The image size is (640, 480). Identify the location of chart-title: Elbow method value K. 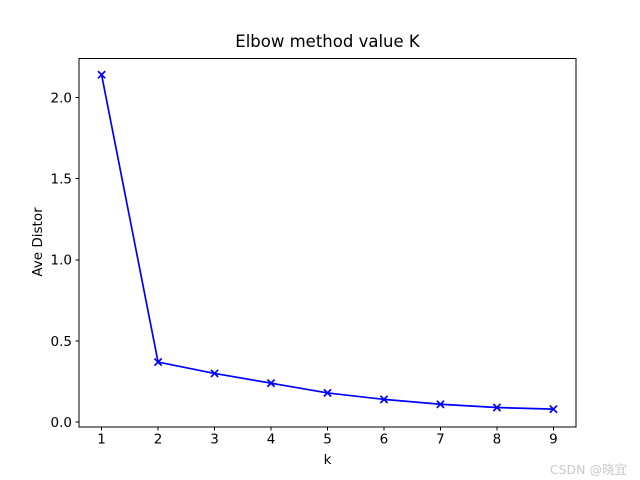
(327, 41).